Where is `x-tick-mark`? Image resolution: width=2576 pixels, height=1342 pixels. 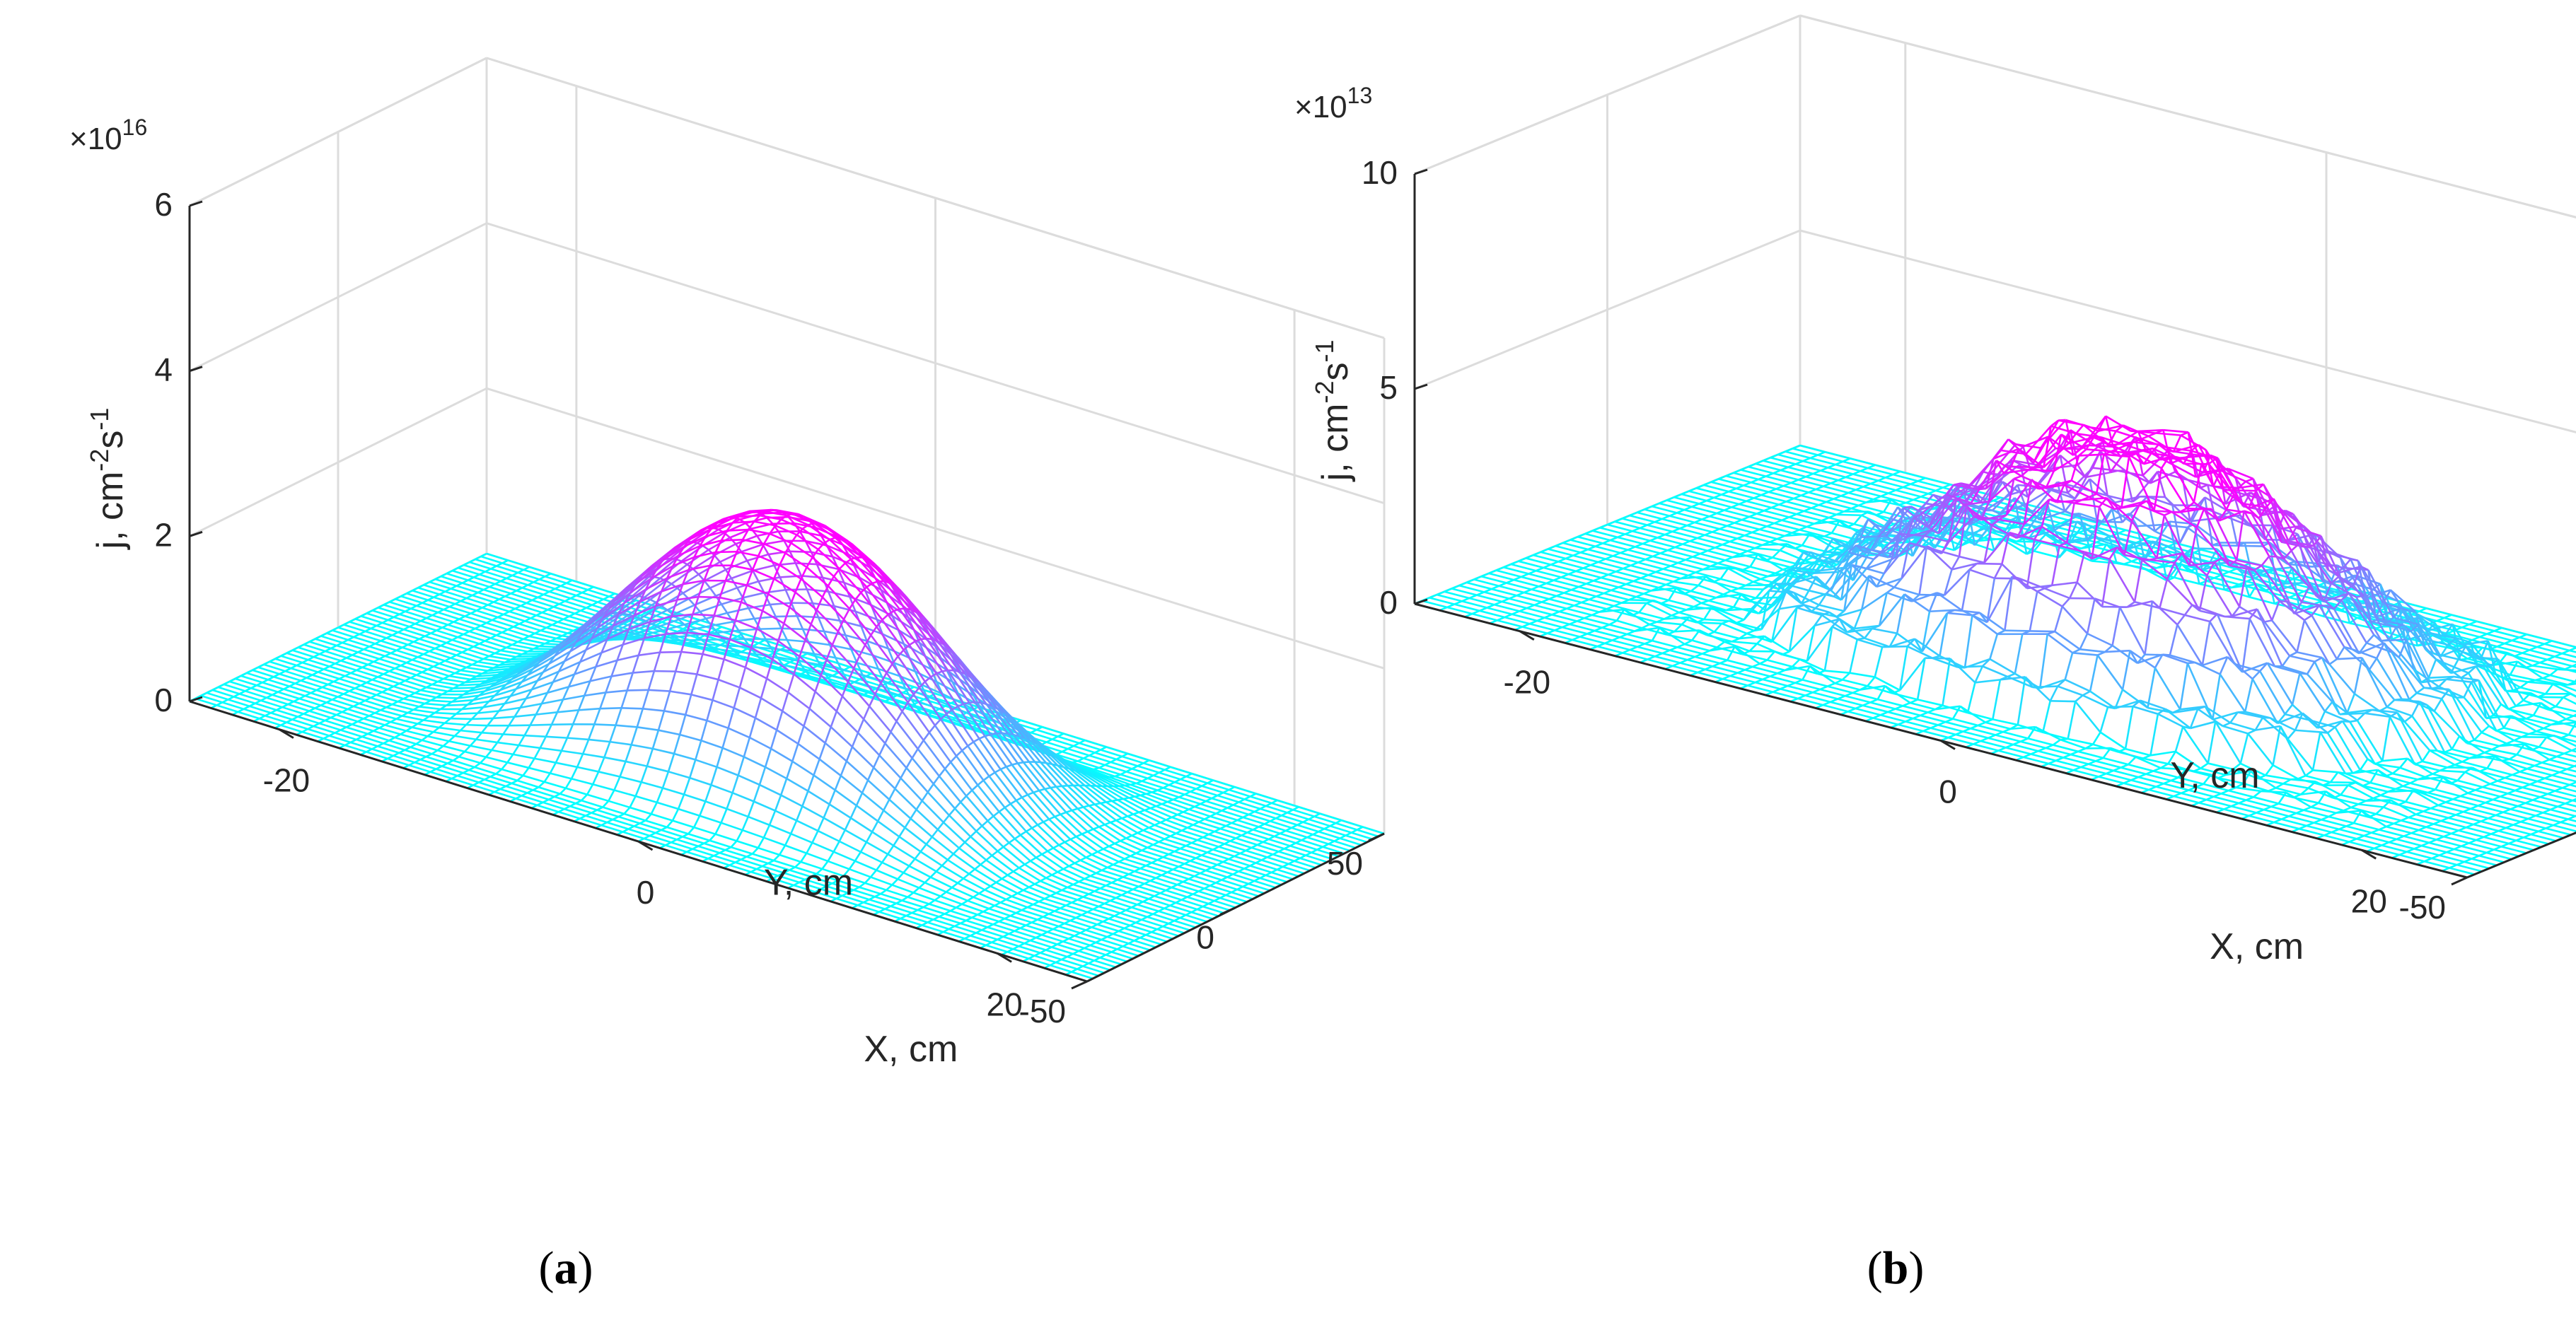 x-tick-mark is located at coordinates (645, 846).